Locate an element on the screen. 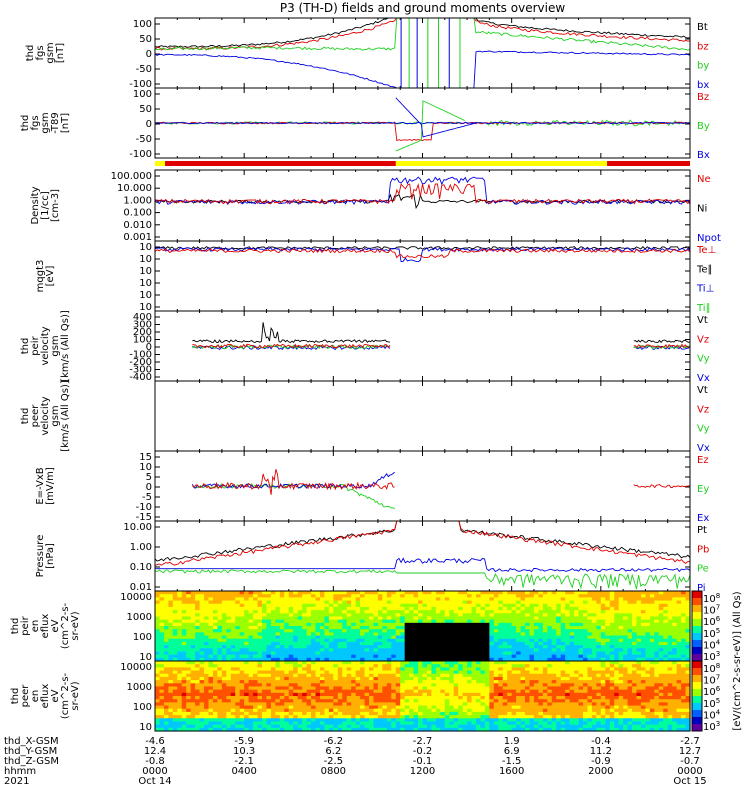 Image resolution: width=750 pixels, height=800 pixels. pressure-ylabel-line: [nPa] is located at coordinates (50, 556).